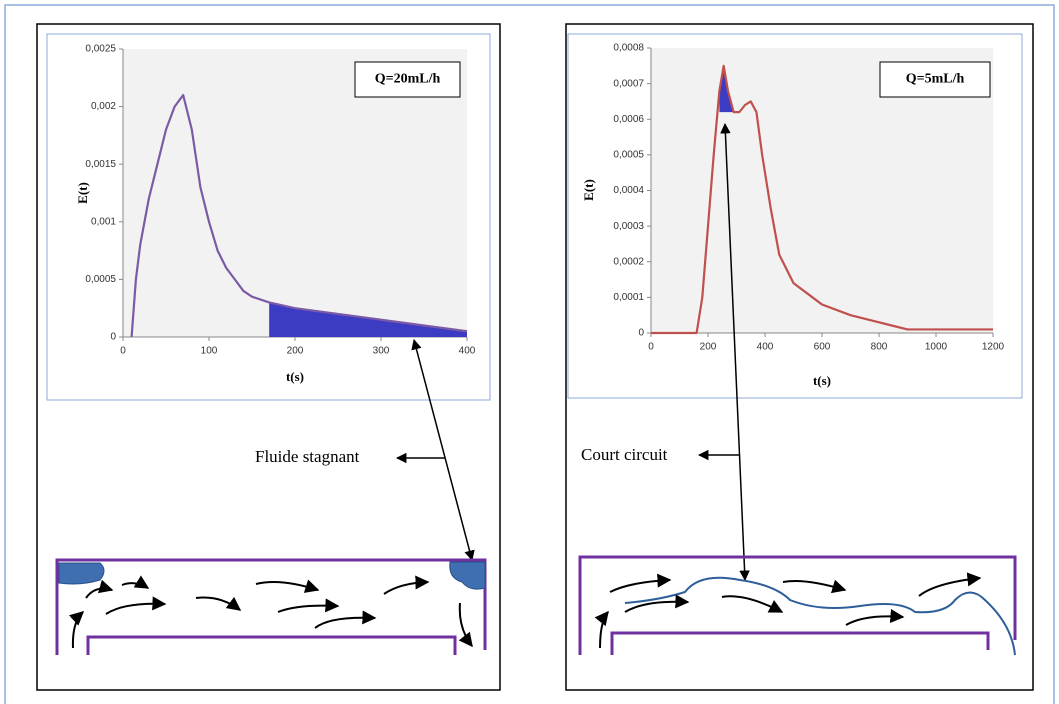  I want to click on x-tick-label: 1200, so click(993, 347).